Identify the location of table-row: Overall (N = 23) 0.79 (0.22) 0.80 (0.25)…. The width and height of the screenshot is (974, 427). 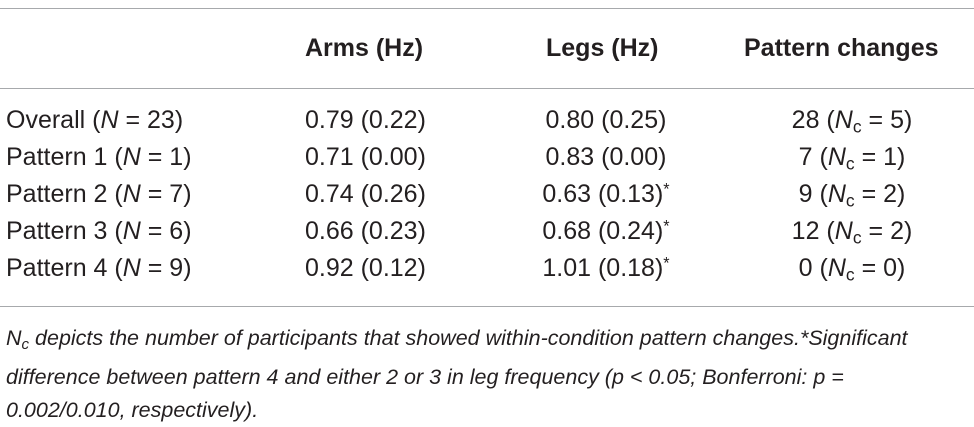
(487, 124).